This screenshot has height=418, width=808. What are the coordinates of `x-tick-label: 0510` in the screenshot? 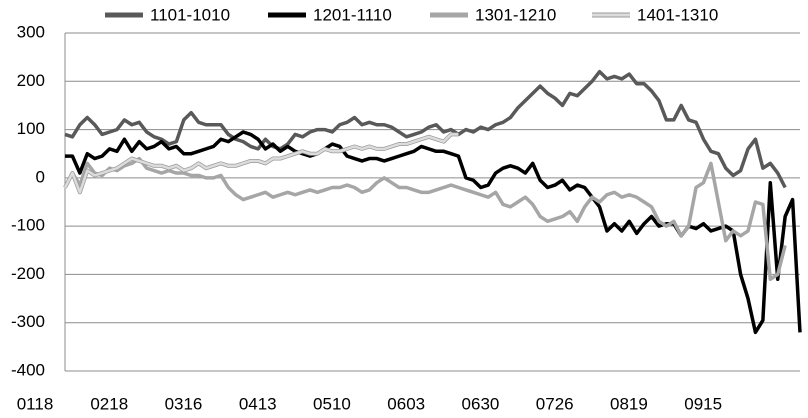 It's located at (332, 403).